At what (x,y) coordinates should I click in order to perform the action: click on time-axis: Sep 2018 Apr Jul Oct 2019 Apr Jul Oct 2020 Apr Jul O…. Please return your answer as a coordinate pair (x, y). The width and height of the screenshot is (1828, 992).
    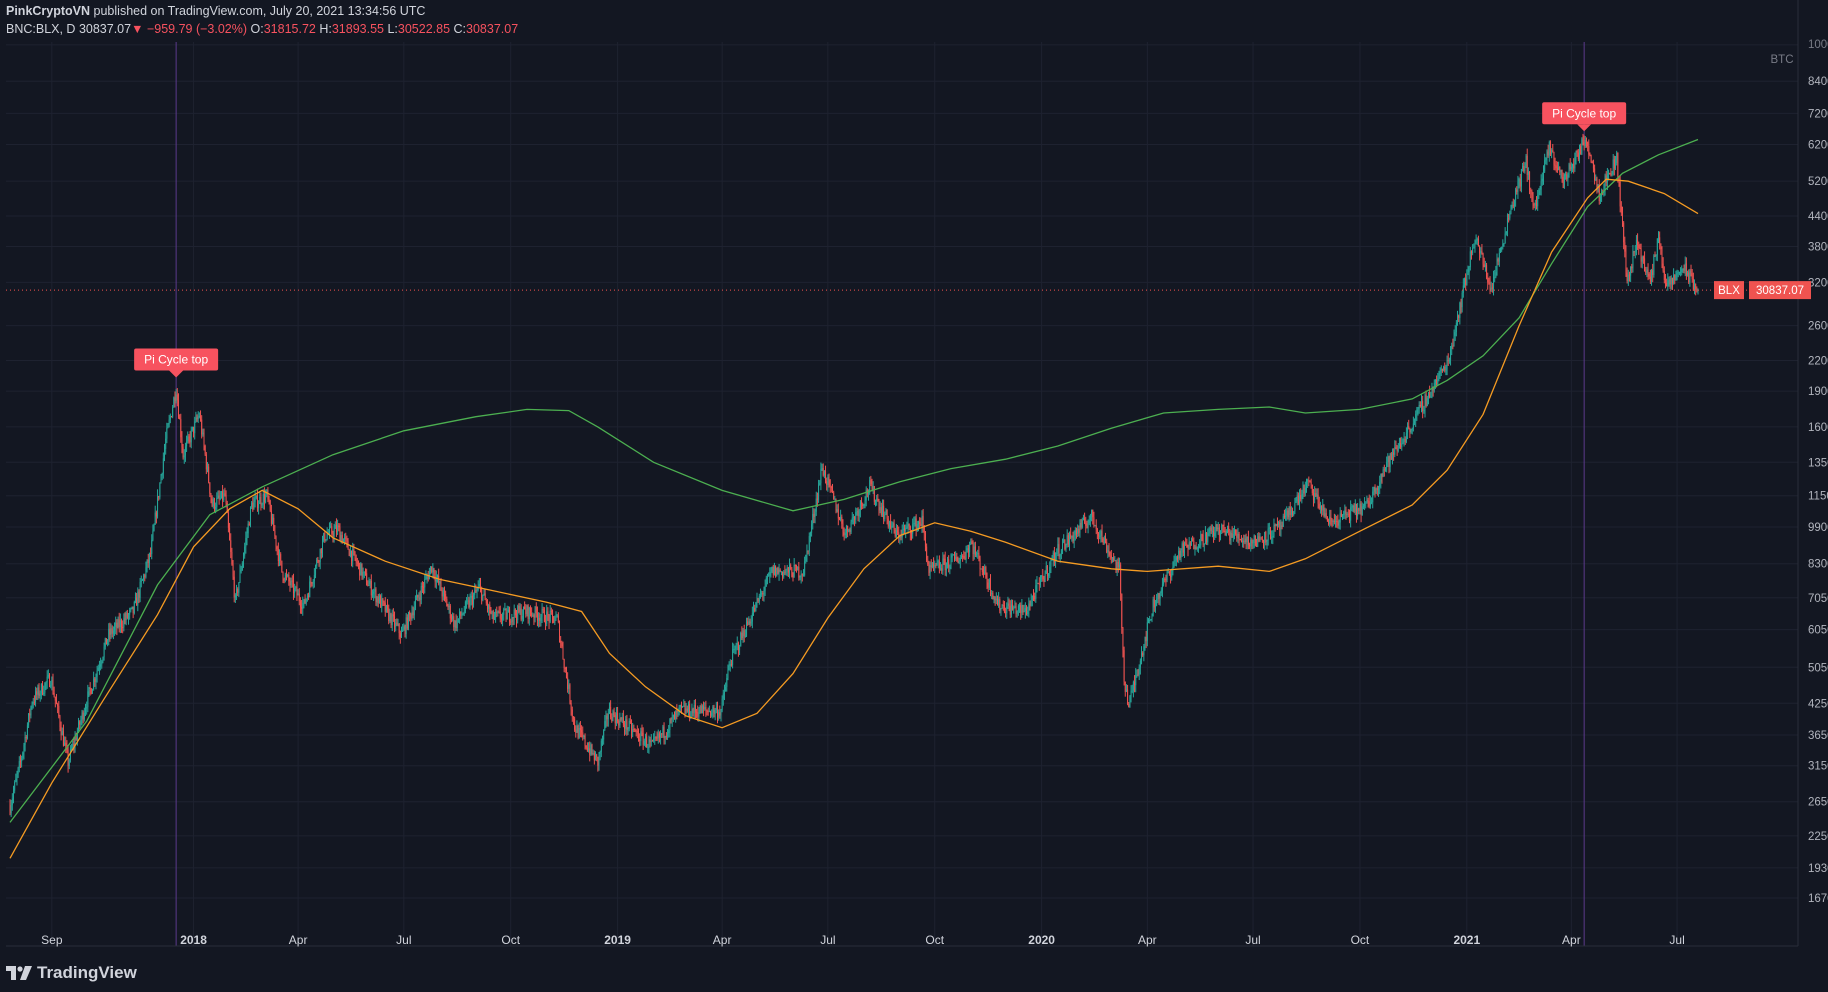
    Looking at the image, I should click on (863, 940).